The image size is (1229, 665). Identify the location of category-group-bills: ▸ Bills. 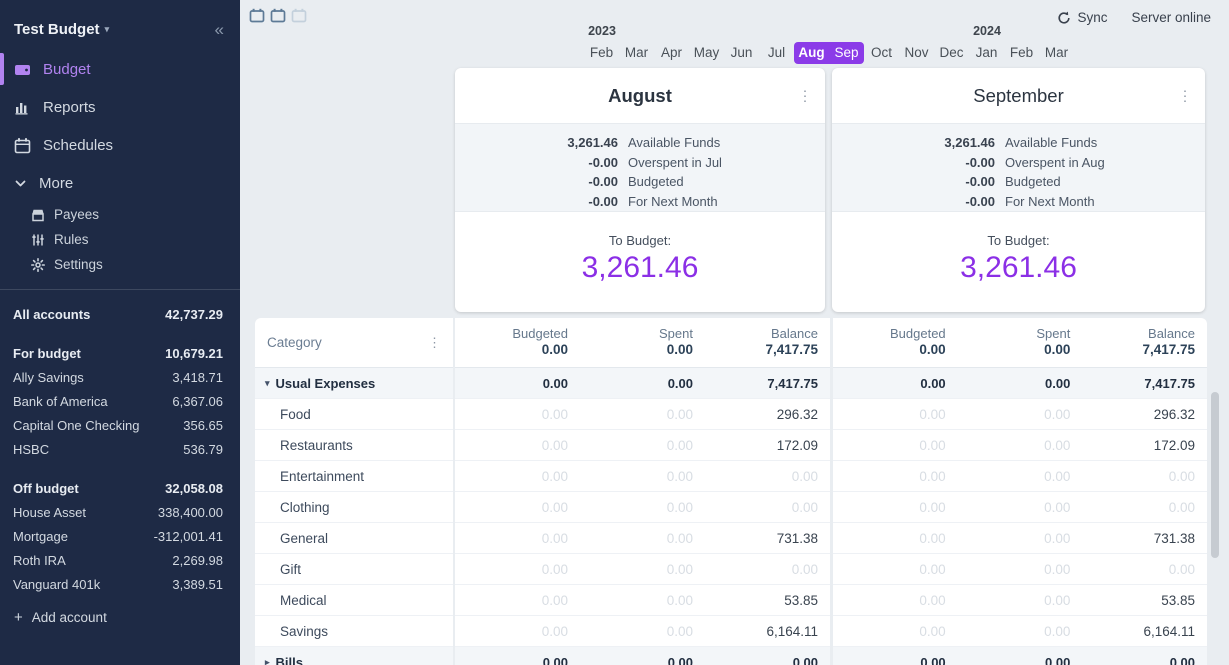
(354, 656).